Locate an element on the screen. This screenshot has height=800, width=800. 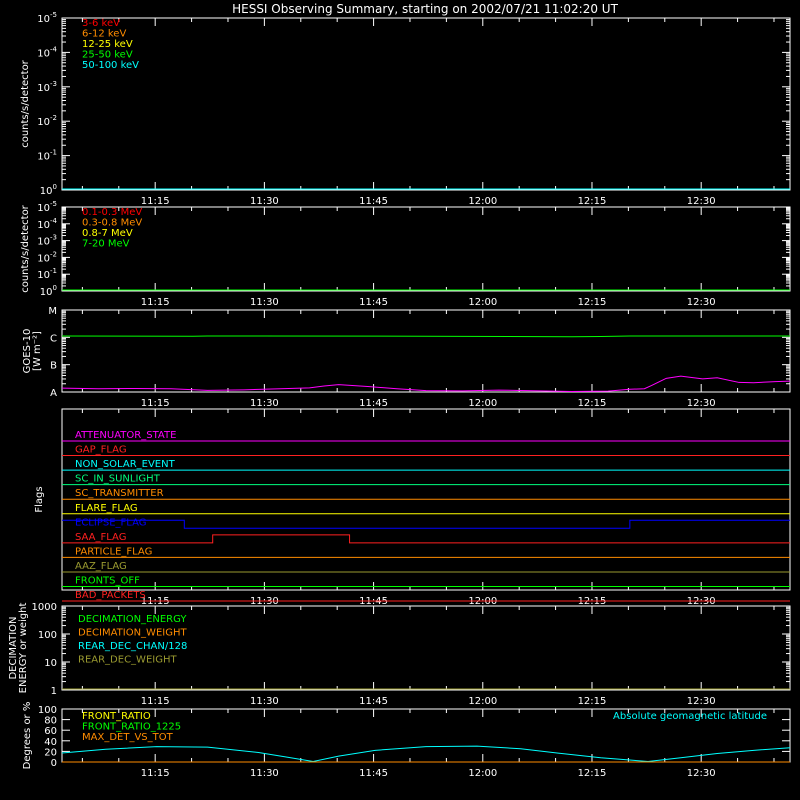
legend-entry: 0.8-7 MeV is located at coordinates (107, 233).